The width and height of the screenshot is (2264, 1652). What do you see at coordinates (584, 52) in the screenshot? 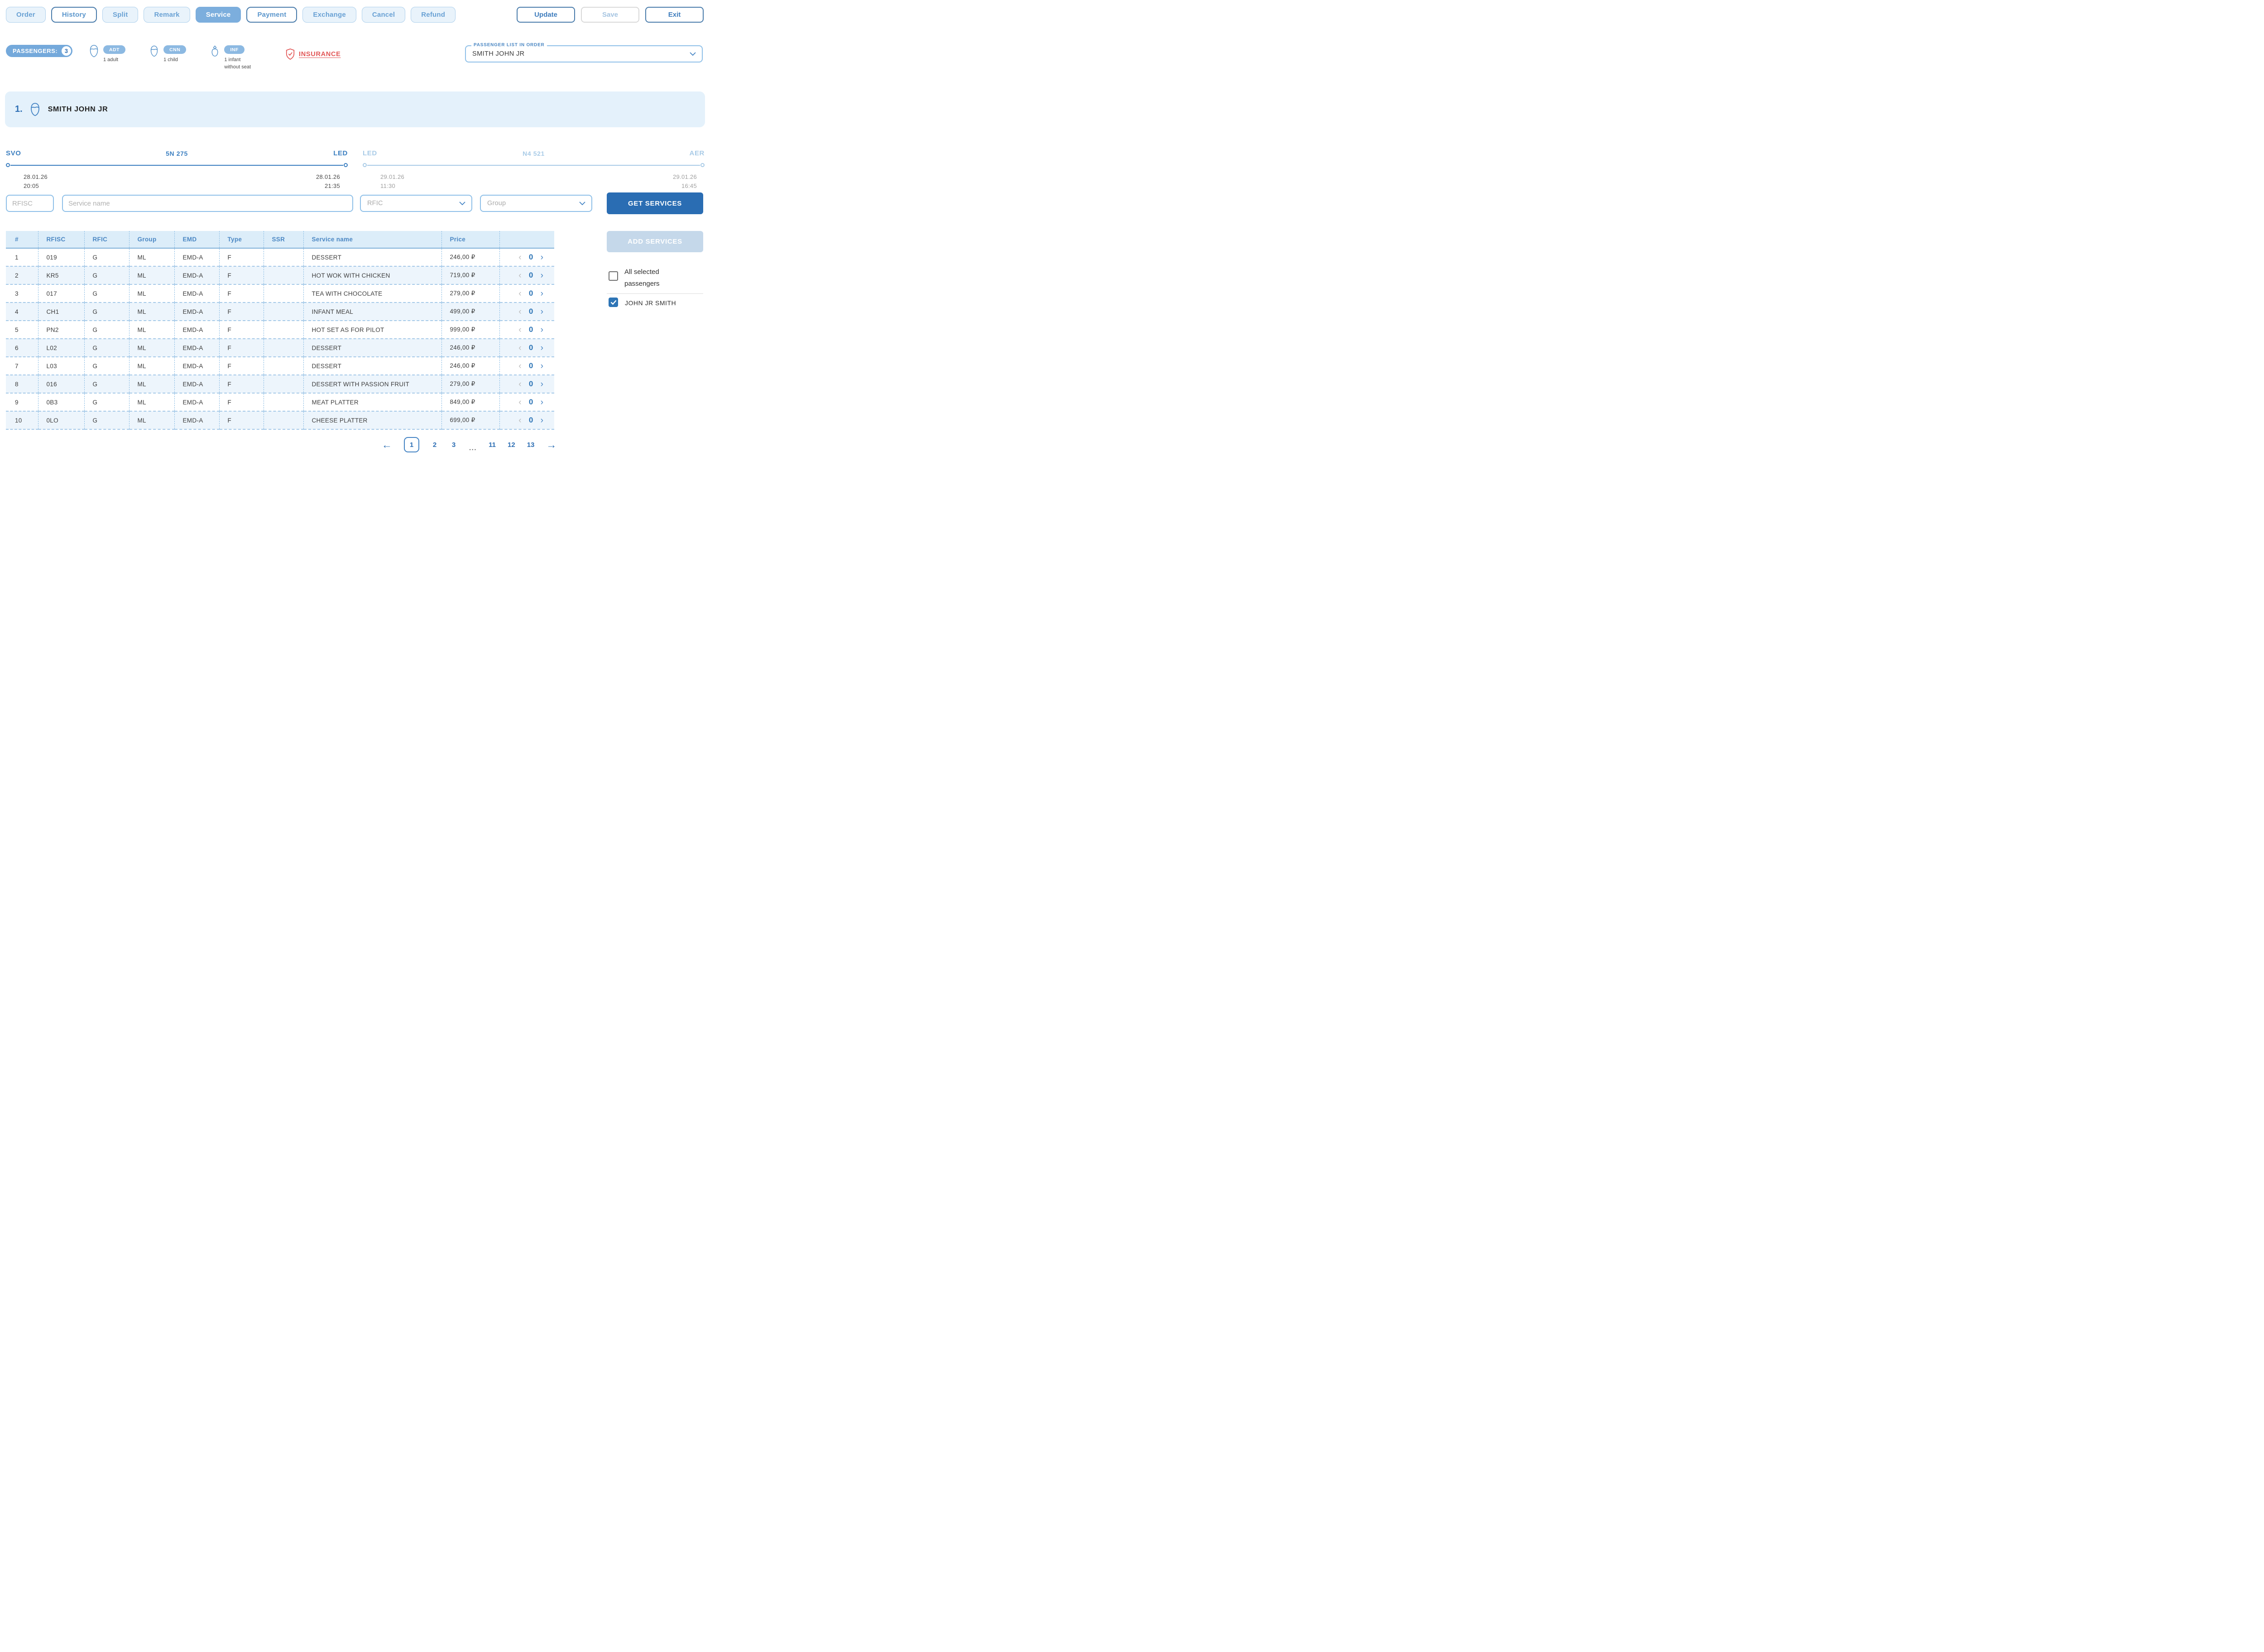
I see `passenger-list-select: PASSENGER LIST IN ORDER SMITH JOHN JR` at bounding box center [584, 52].